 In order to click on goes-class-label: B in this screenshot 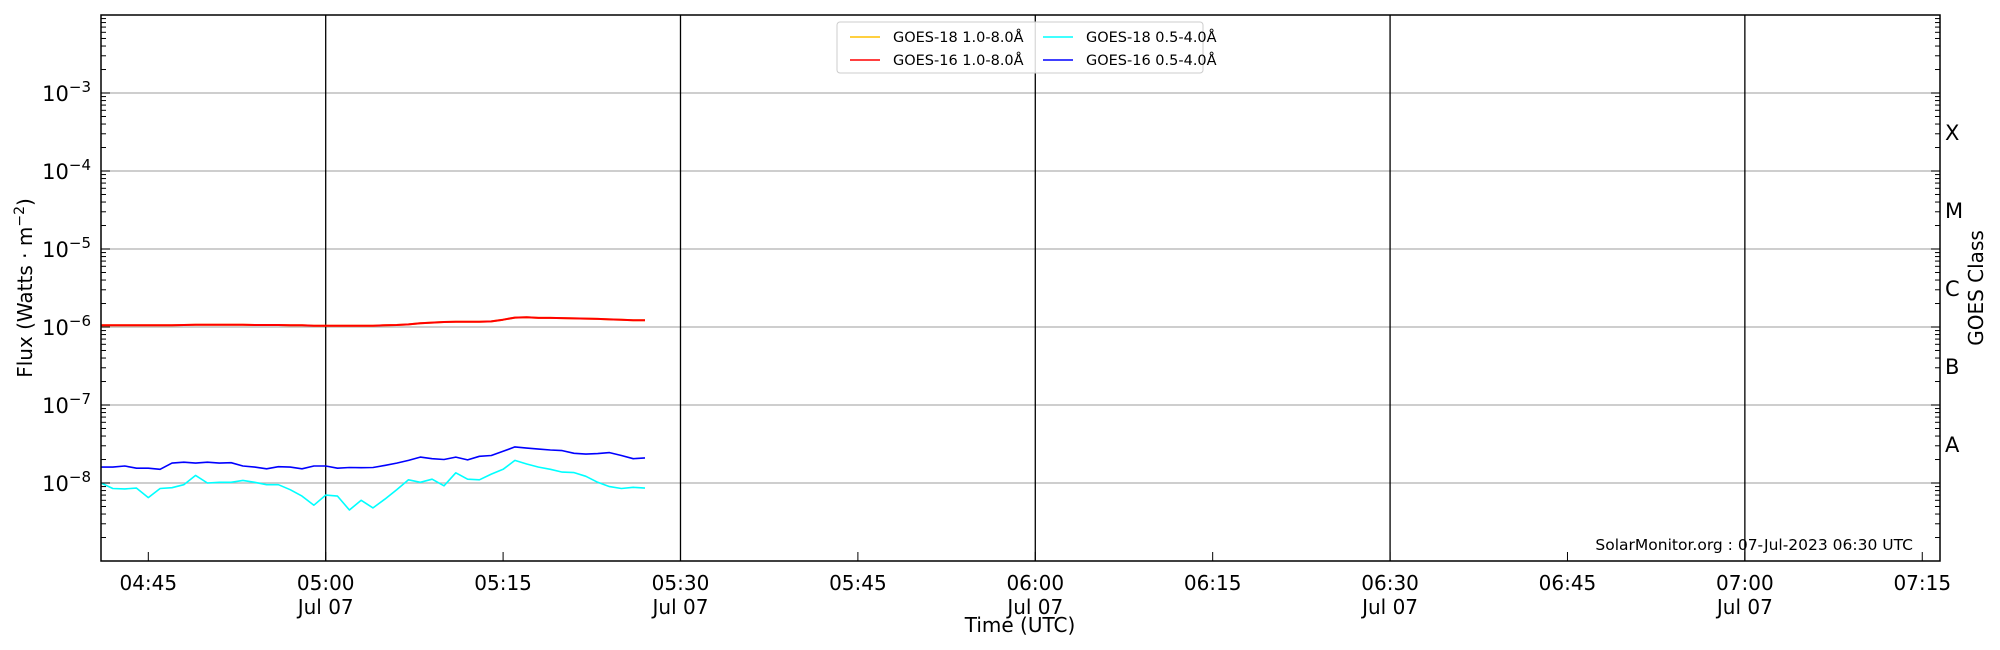, I will do `click(1952, 367)`.